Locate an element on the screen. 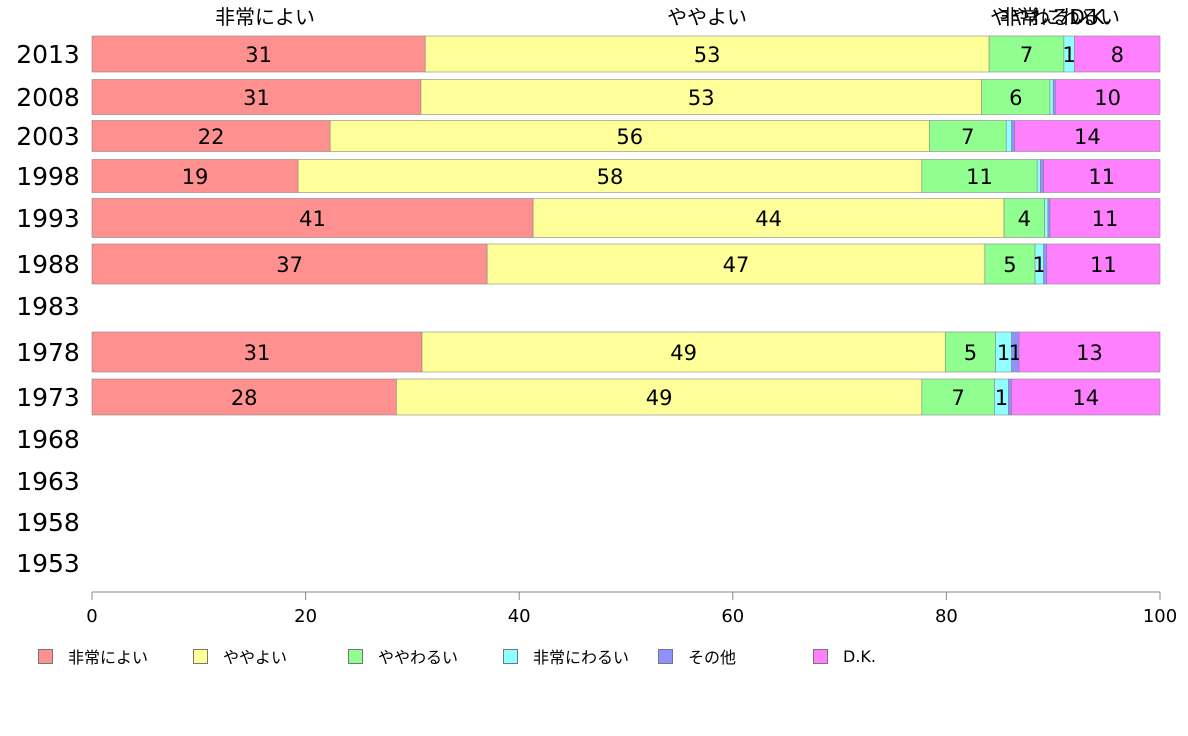 This screenshot has height=736, width=1188. top-label: ややよい is located at coordinates (707, 17).